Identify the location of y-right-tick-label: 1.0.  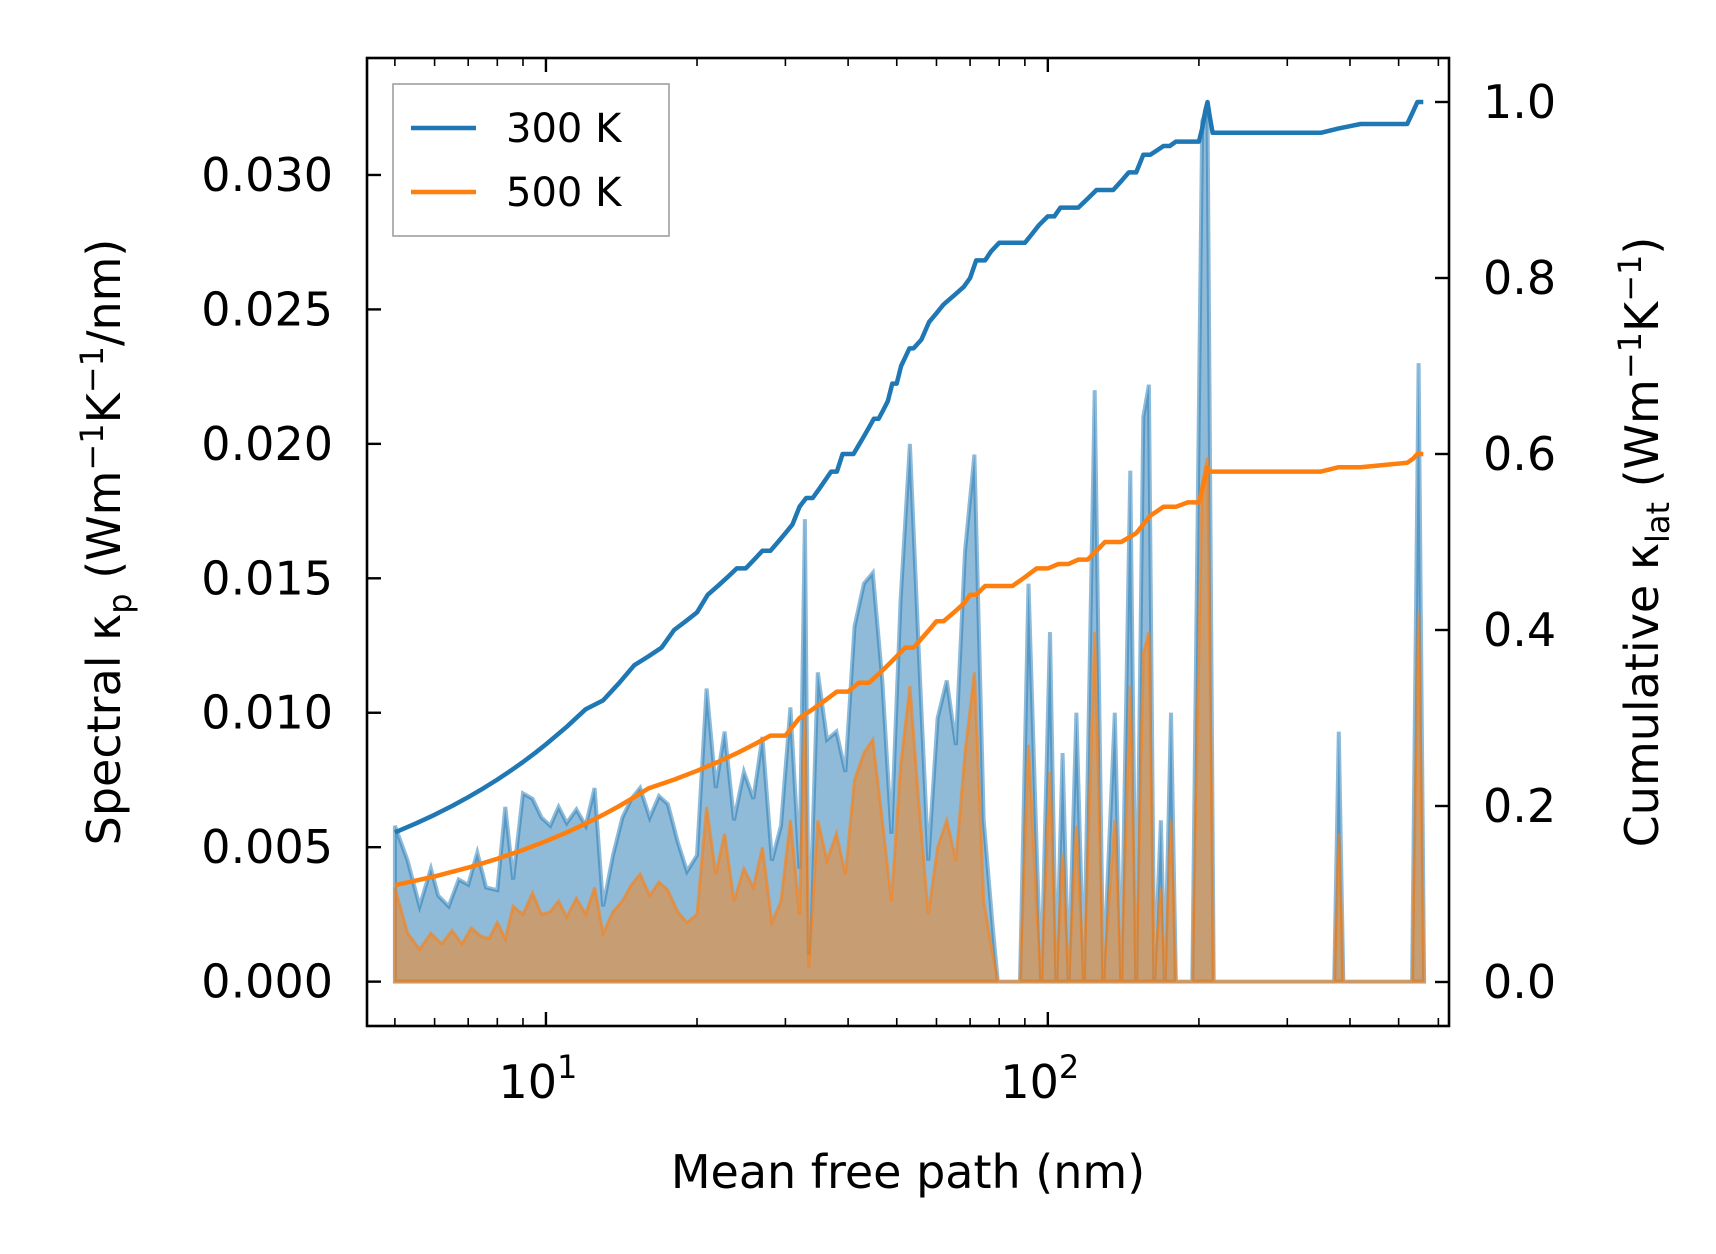
(1519, 102).